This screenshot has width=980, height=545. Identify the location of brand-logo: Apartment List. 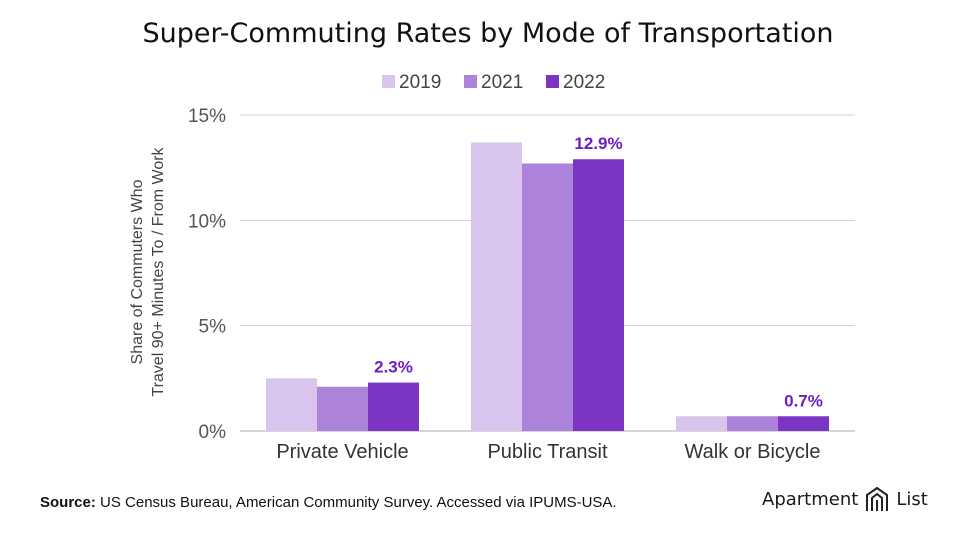
(845, 499).